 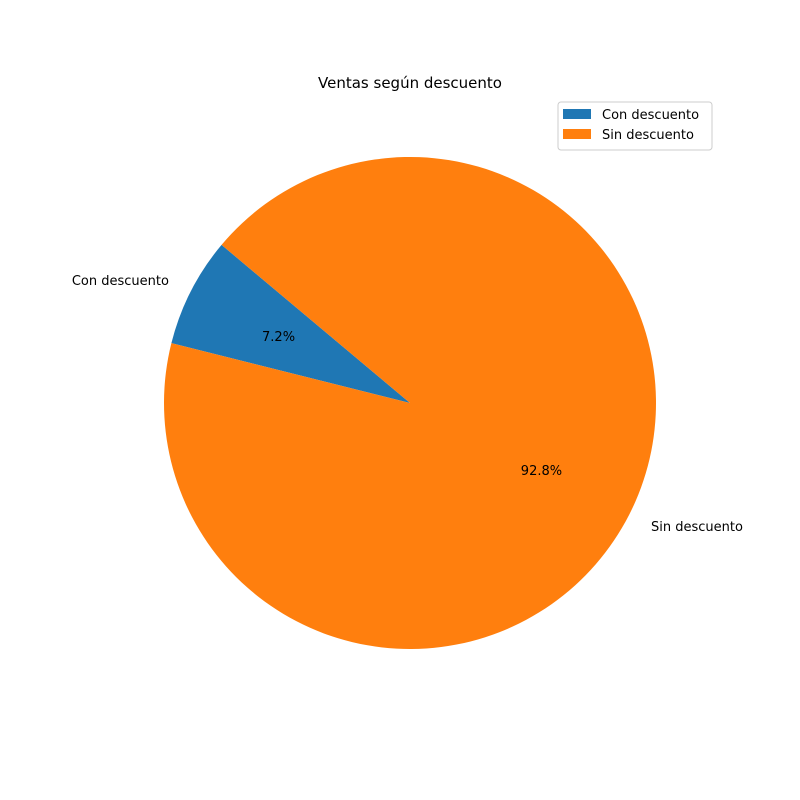 What do you see at coordinates (577, 114) in the screenshot?
I see `legend-swatch-con-descuento` at bounding box center [577, 114].